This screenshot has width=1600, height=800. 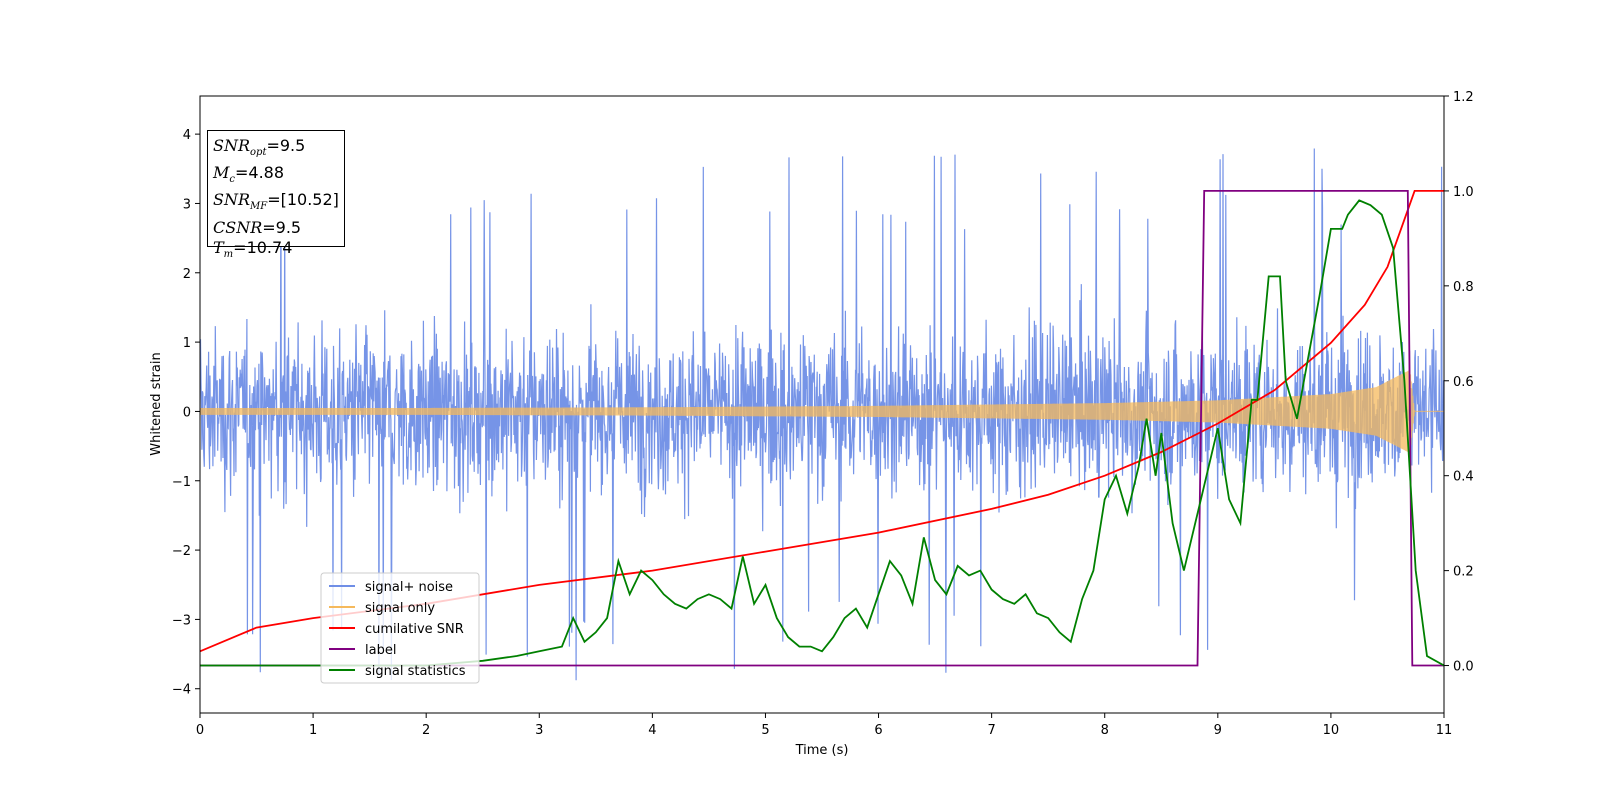 I want to click on legend-label: signal+ noise, so click(x=409, y=587).